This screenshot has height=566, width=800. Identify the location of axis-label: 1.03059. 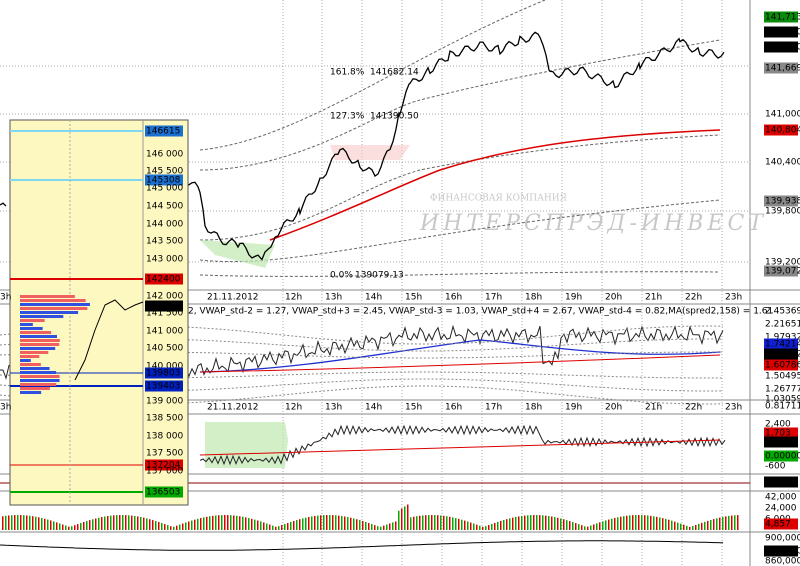
(782, 400).